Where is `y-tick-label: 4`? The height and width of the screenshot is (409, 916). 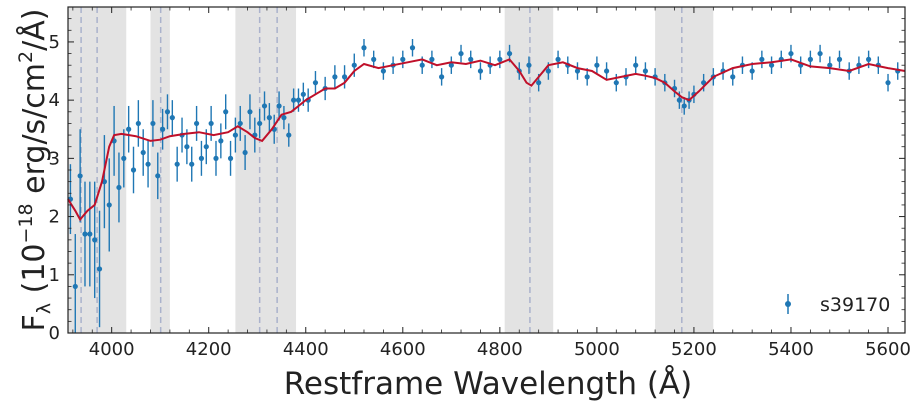 y-tick-label: 4 is located at coordinates (54, 100).